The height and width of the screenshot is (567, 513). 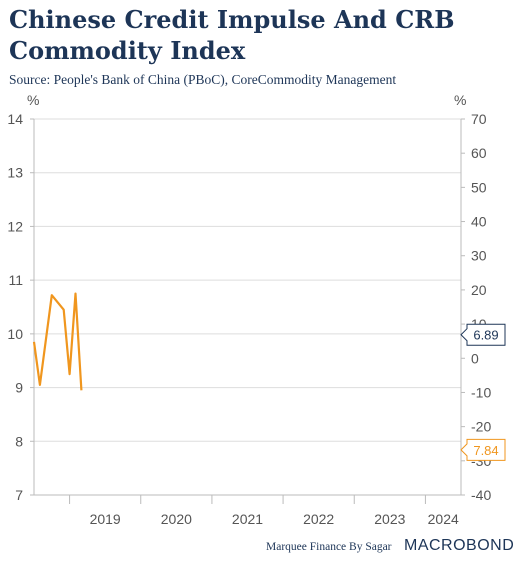 I want to click on left-tick-label: 8, so click(x=19, y=441).